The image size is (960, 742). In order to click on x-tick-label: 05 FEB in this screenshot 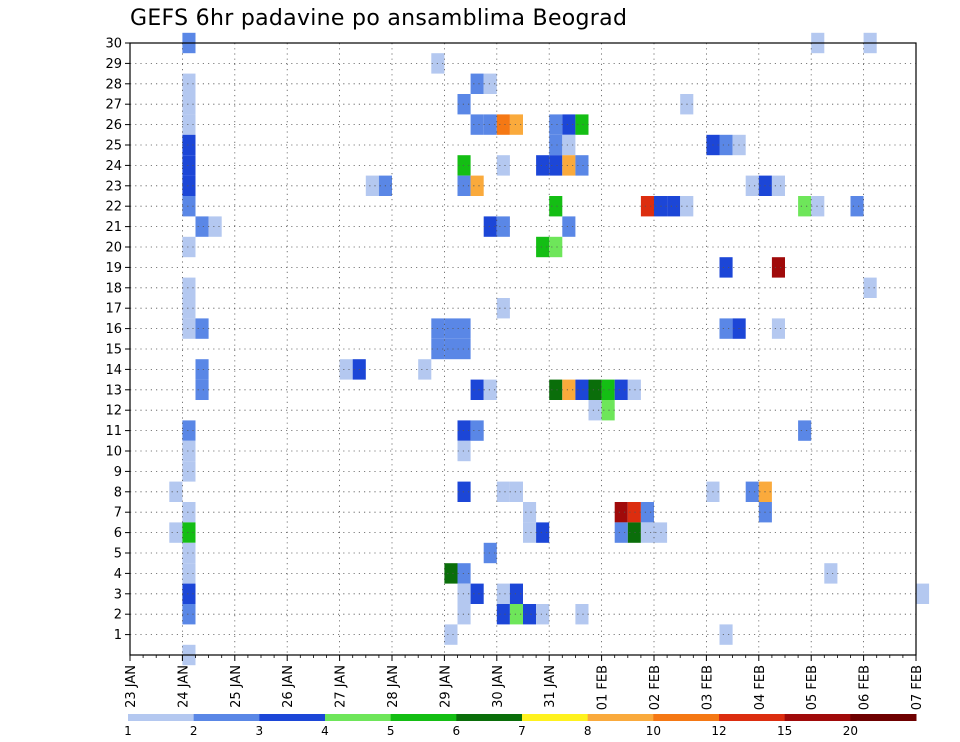, I will do `click(812, 687)`.